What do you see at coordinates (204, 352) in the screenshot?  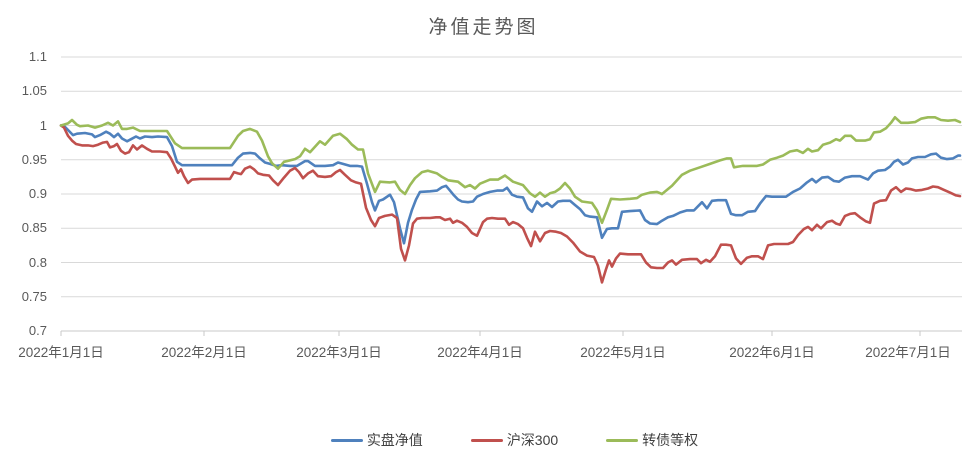 I see `x-tick-label: 2022年2月1日` at bounding box center [204, 352].